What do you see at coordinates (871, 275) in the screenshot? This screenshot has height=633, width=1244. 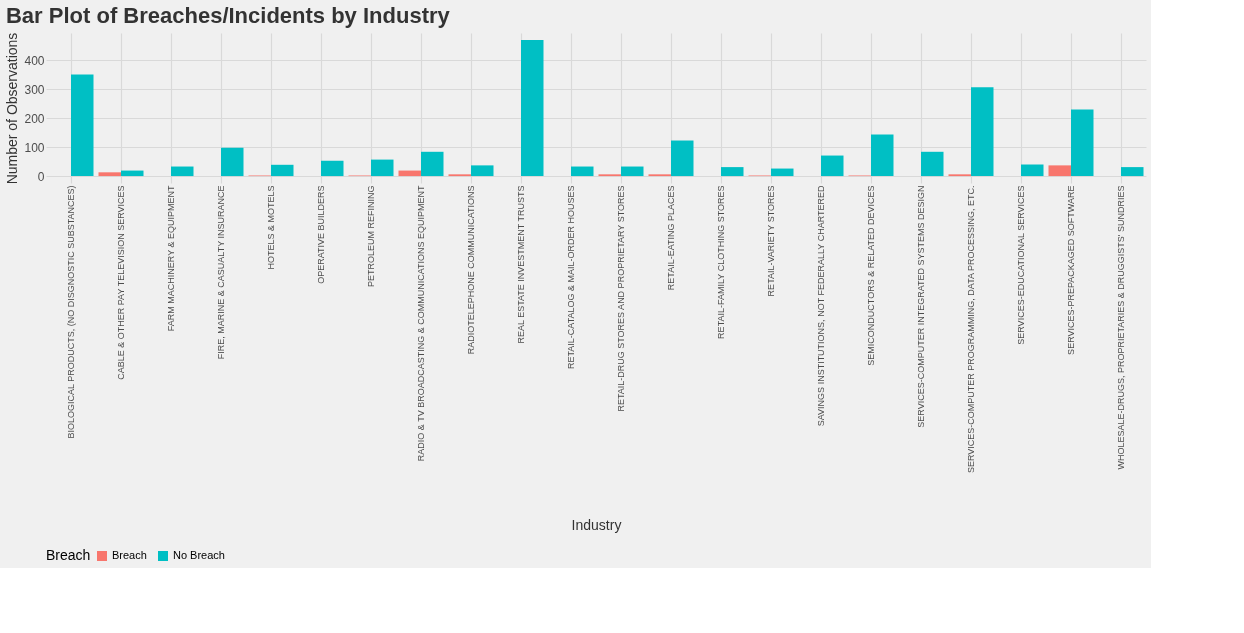 I see `x-tick-label: SEMICONDUCTORS & RELATED DEVICES` at bounding box center [871, 275].